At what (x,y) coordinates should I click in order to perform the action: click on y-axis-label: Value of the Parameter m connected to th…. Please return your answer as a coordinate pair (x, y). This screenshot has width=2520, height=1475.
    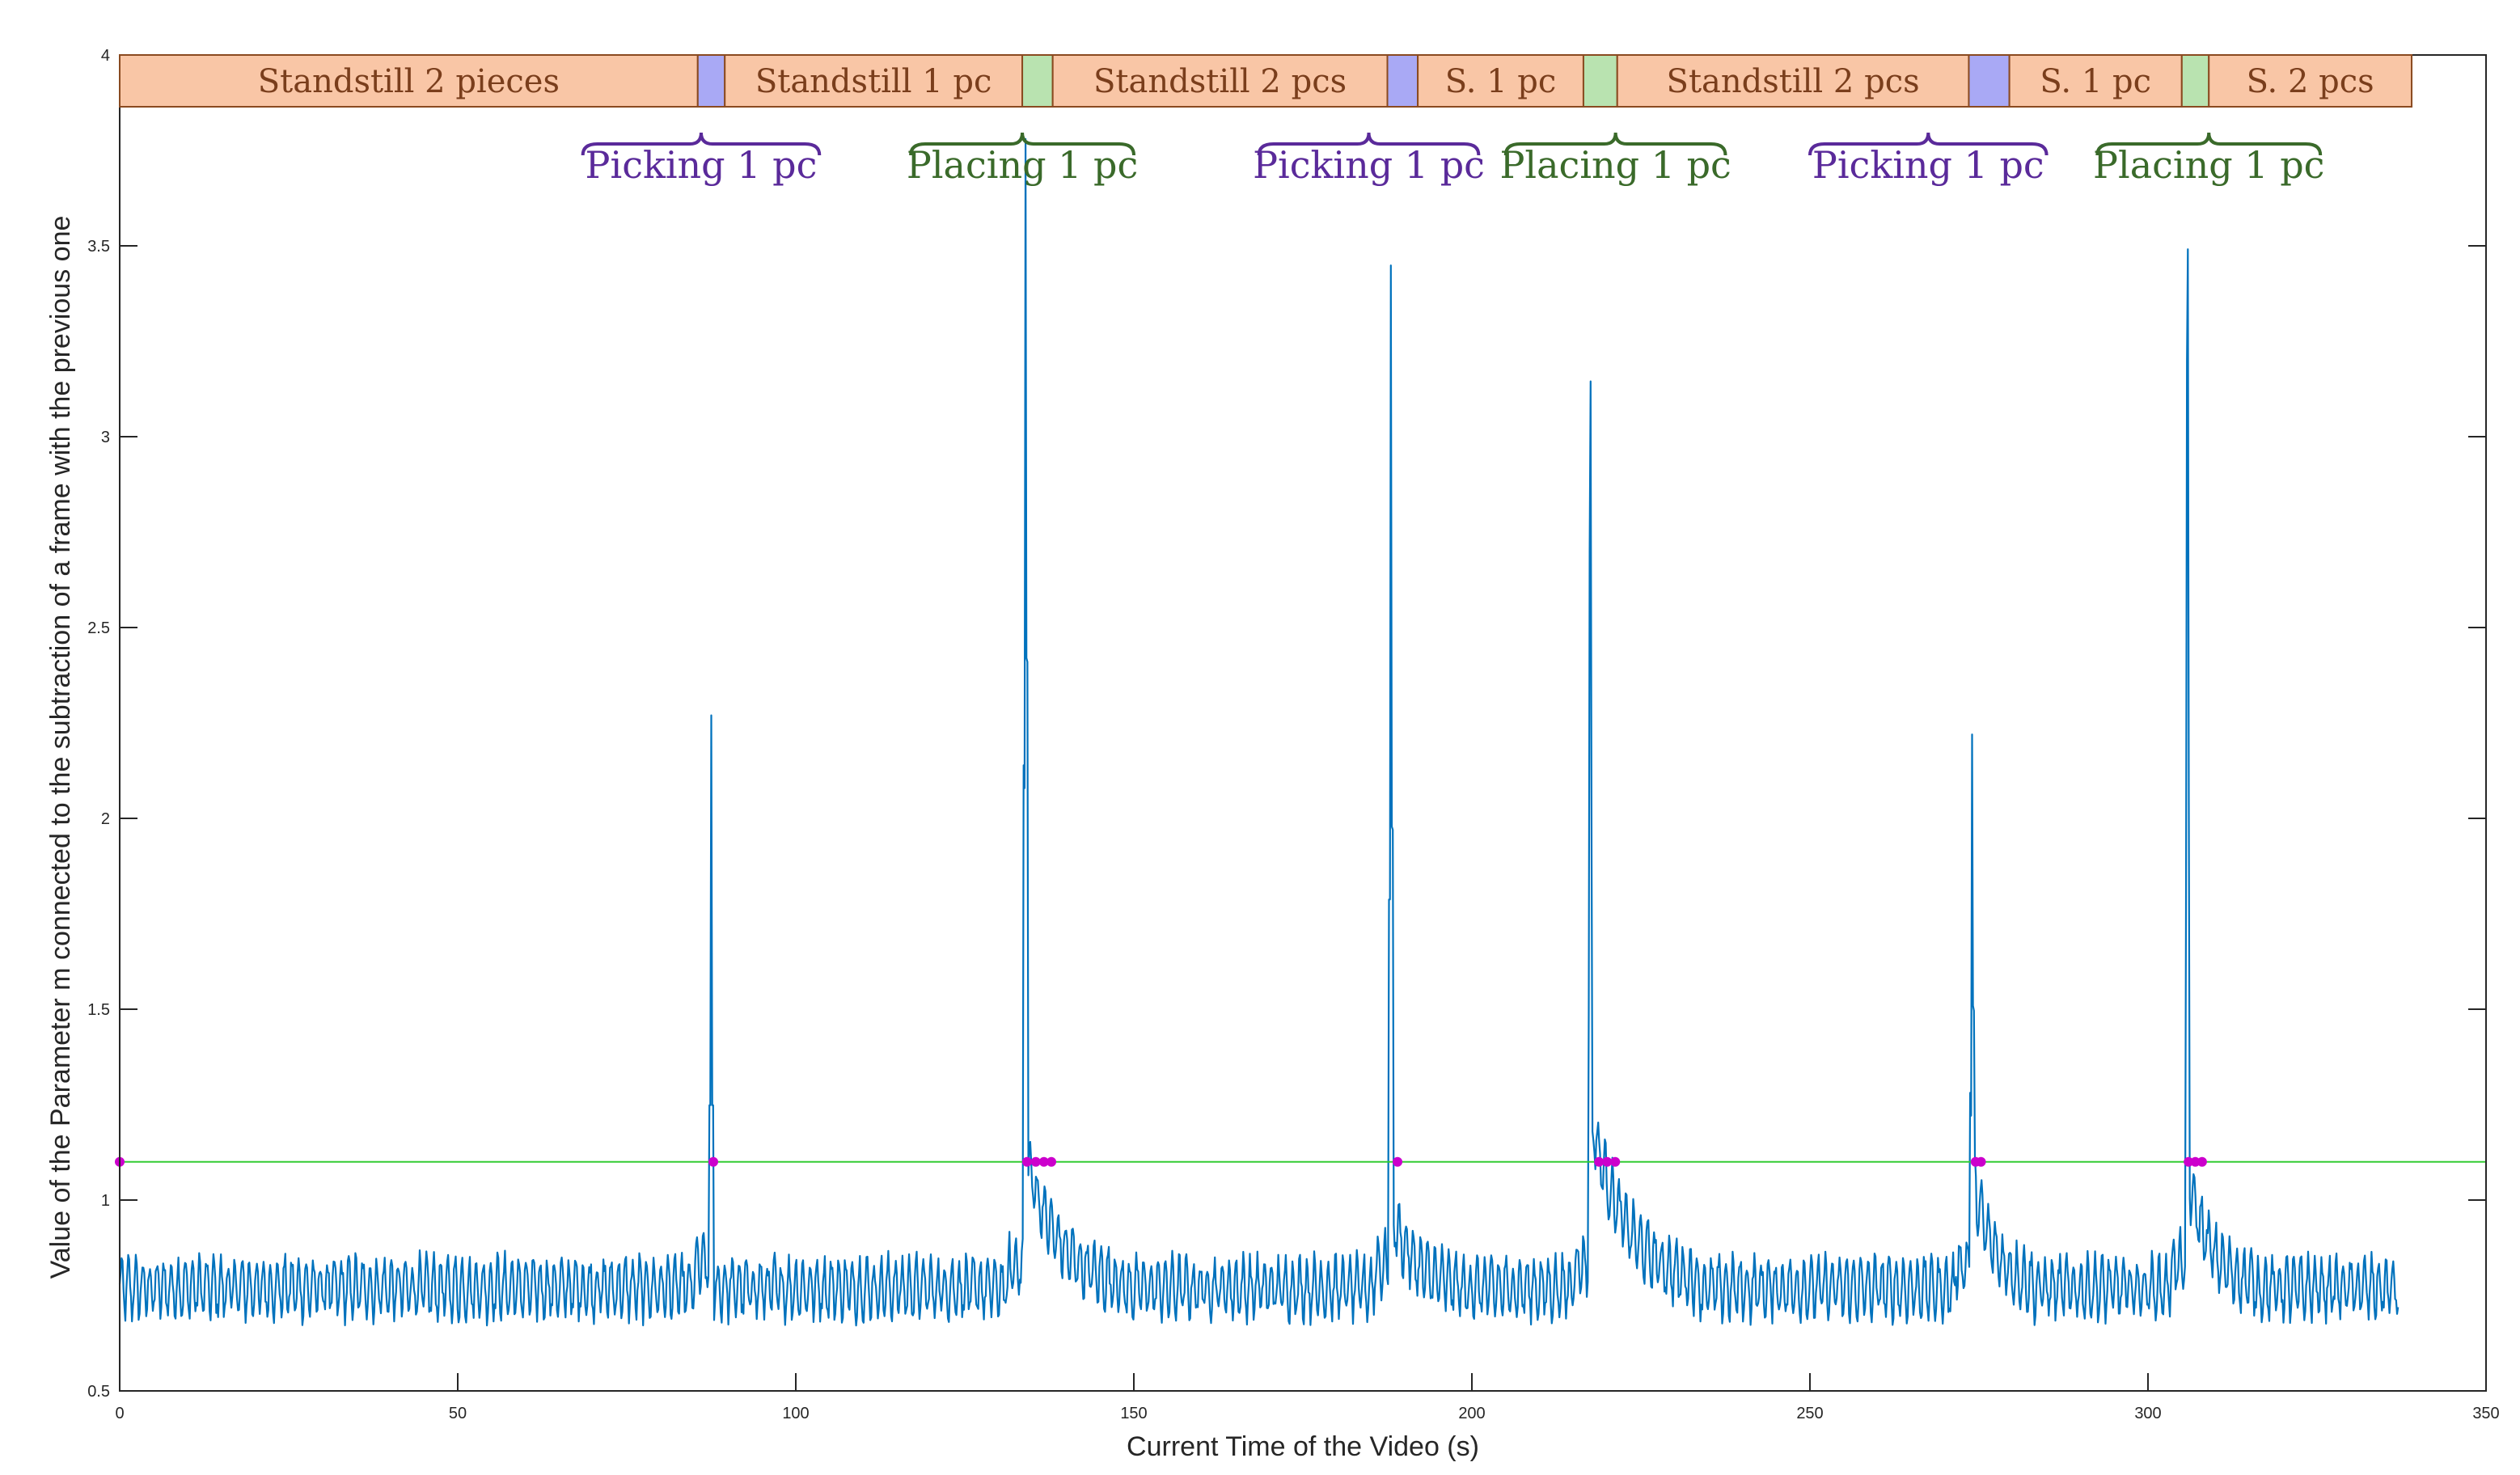
    Looking at the image, I should click on (60, 747).